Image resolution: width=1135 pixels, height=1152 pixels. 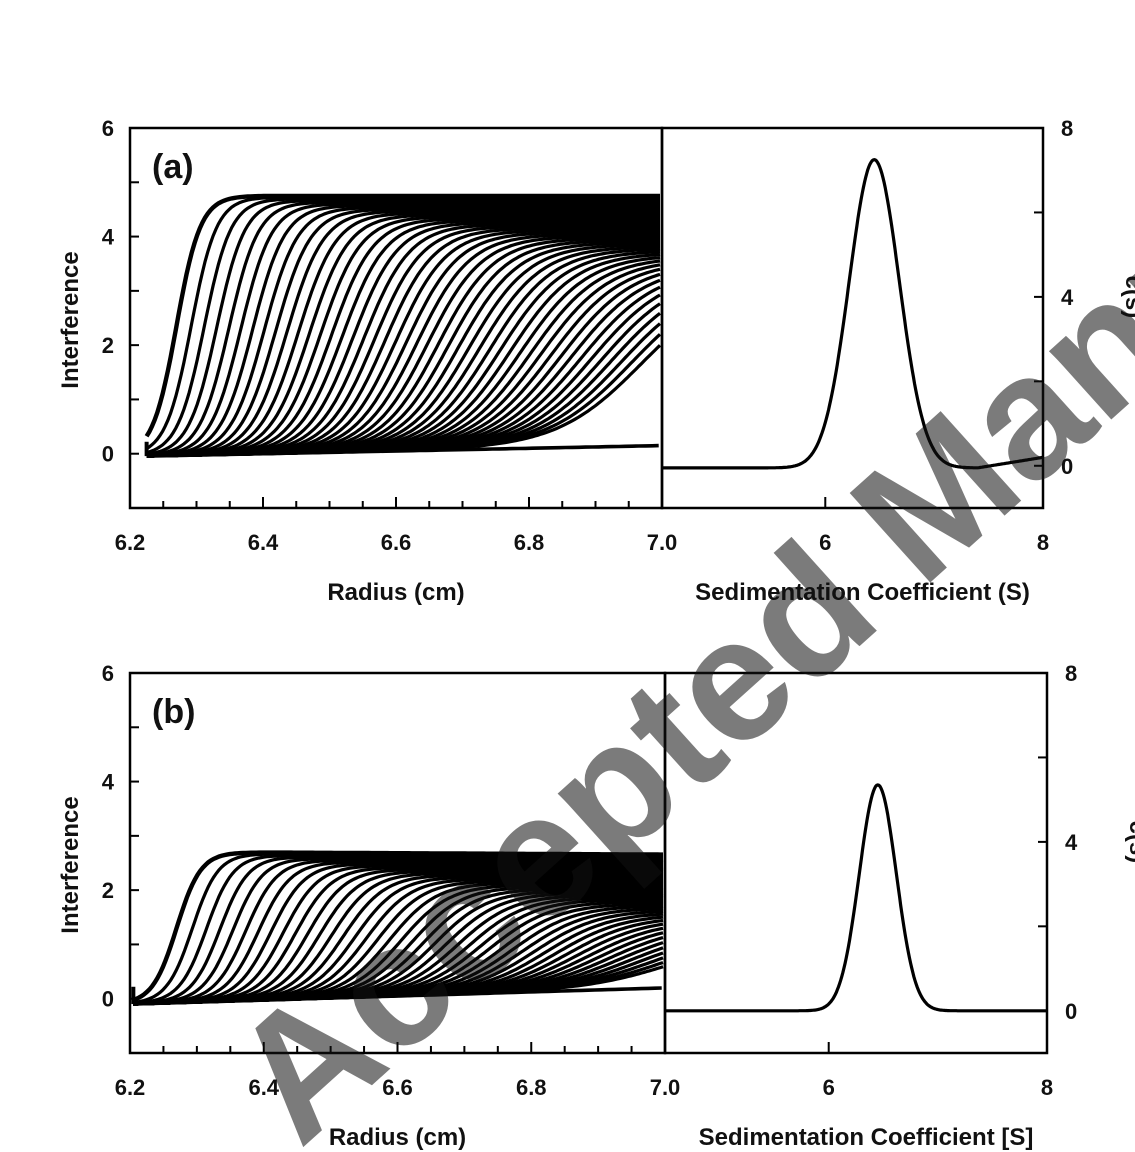 I want to click on panel-a-cs-ticks: 6 8 0 4 8, so click(x=946, y=335).